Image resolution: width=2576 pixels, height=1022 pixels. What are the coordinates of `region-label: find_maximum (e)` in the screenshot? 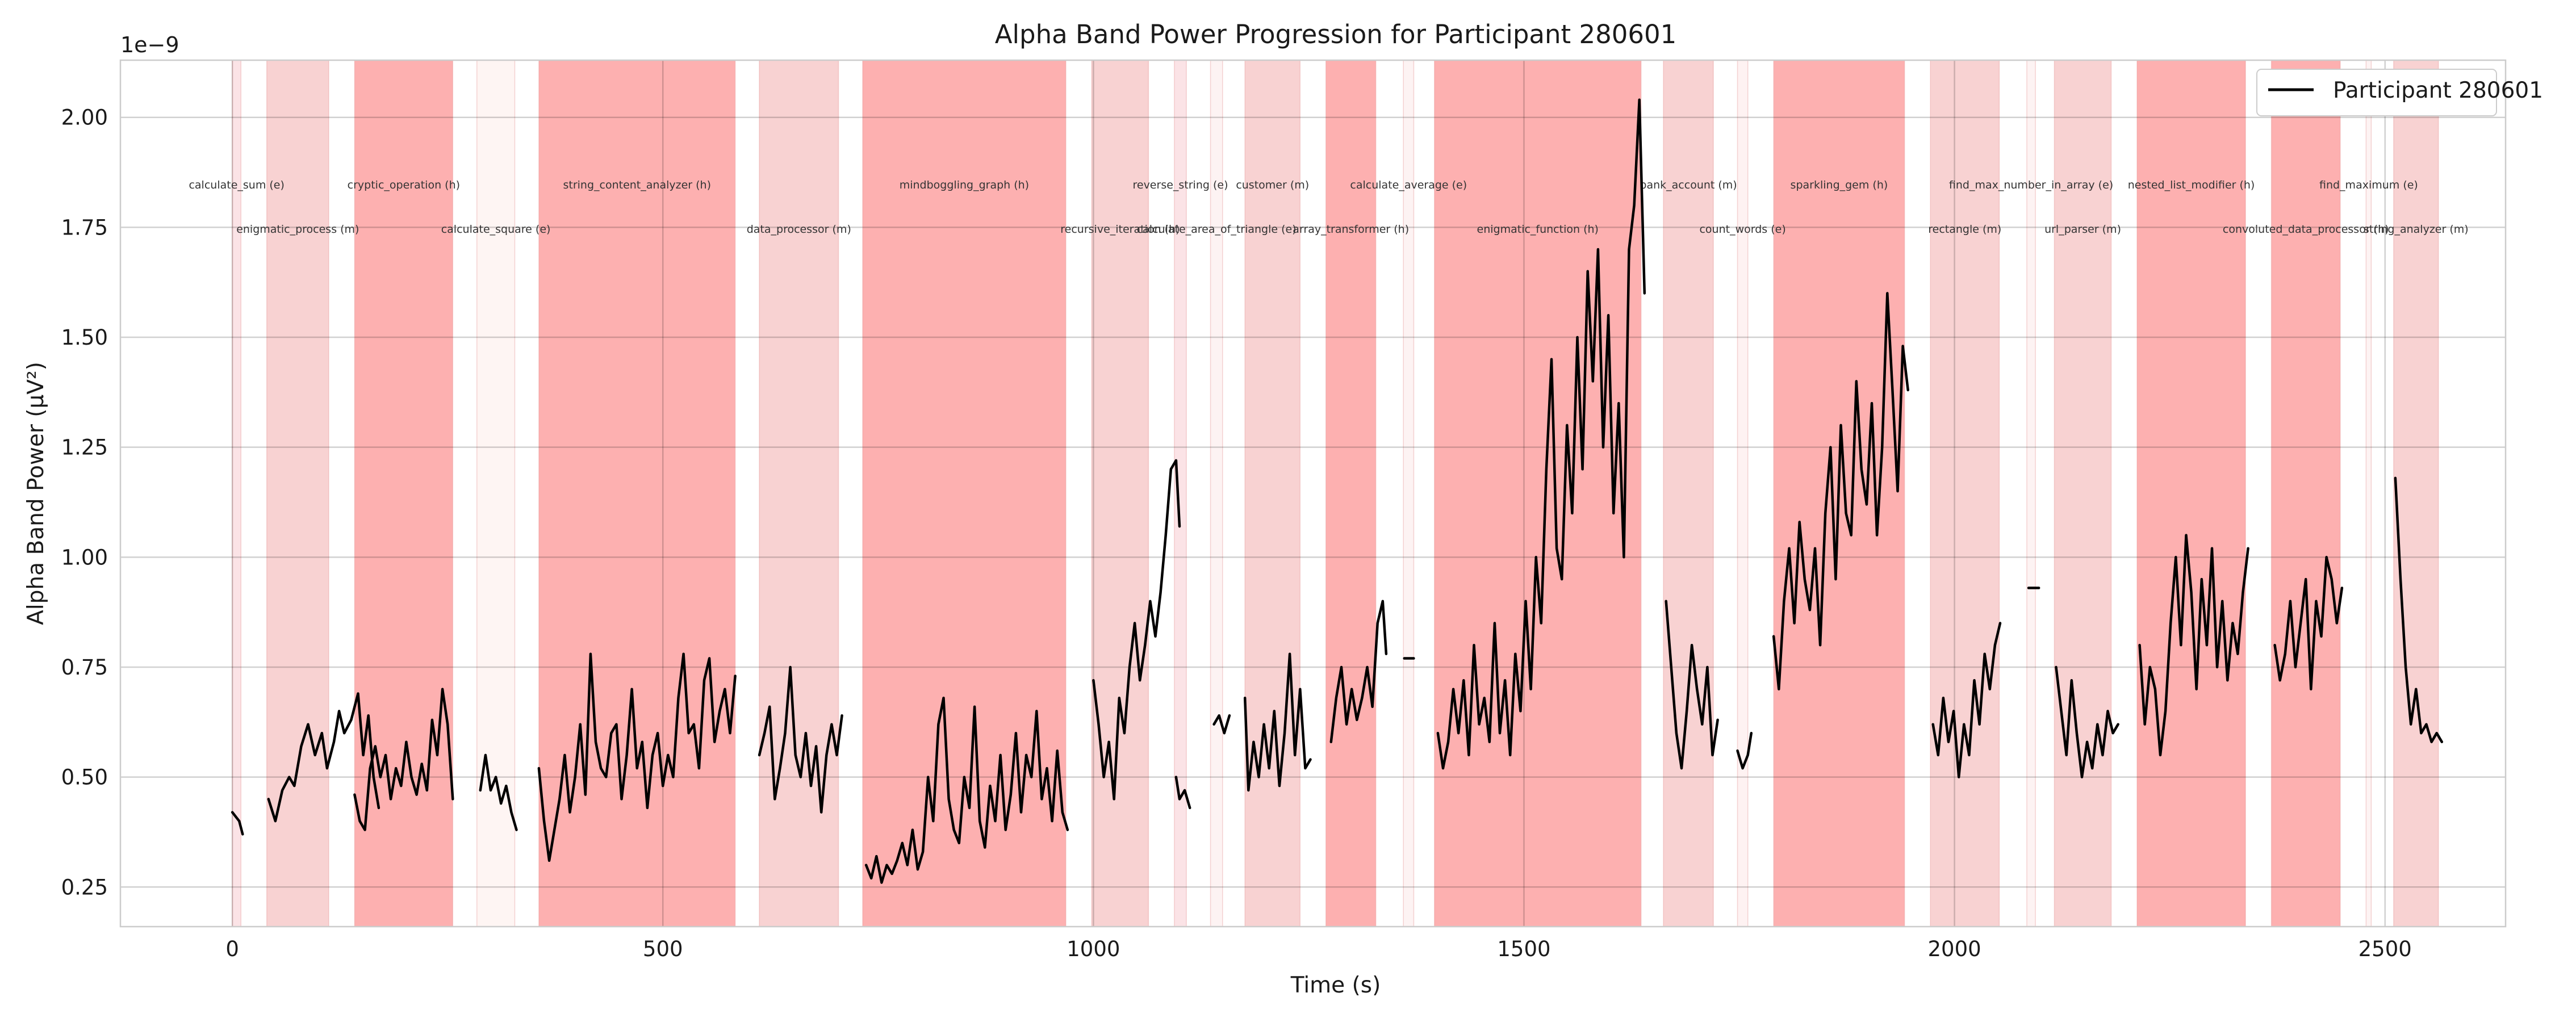 It's located at (2368, 185).